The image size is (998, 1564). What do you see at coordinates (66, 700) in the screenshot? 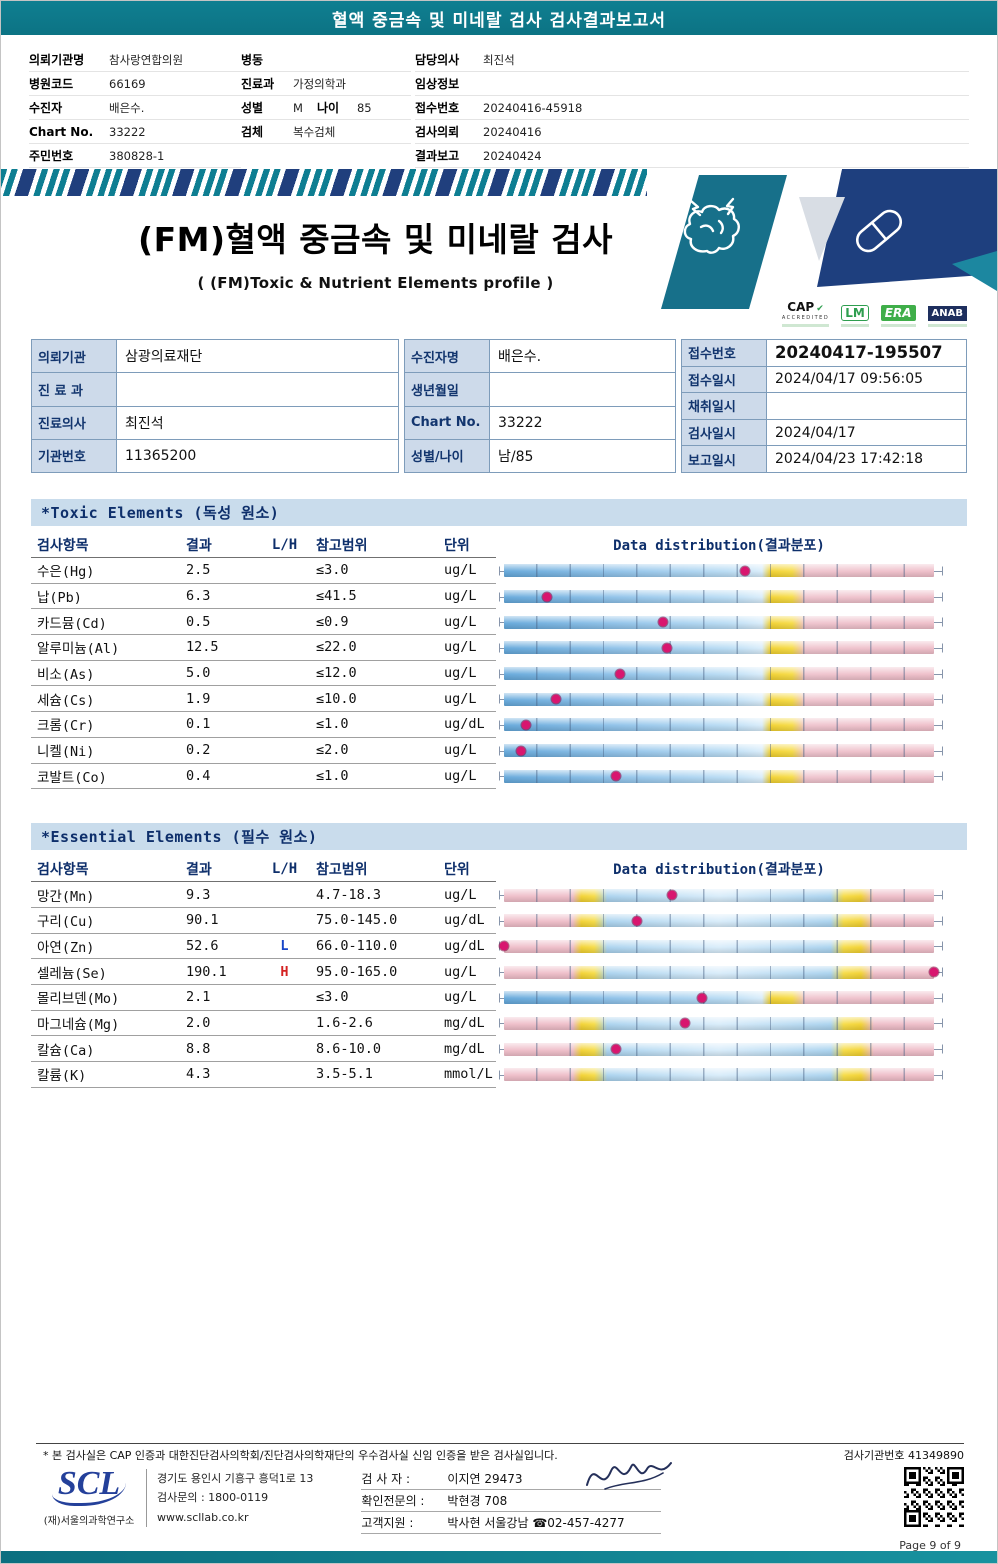
I see `test-name: 세슘(Cs)` at bounding box center [66, 700].